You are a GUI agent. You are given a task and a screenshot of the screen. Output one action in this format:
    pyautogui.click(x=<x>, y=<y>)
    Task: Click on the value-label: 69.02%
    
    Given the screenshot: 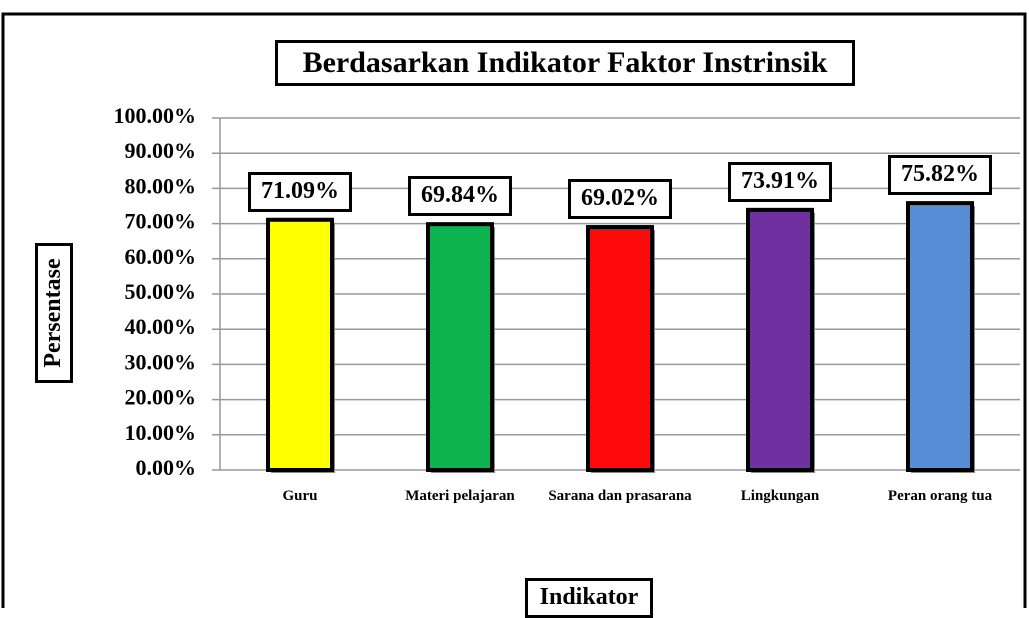 What is the action you would take?
    pyautogui.click(x=620, y=199)
    